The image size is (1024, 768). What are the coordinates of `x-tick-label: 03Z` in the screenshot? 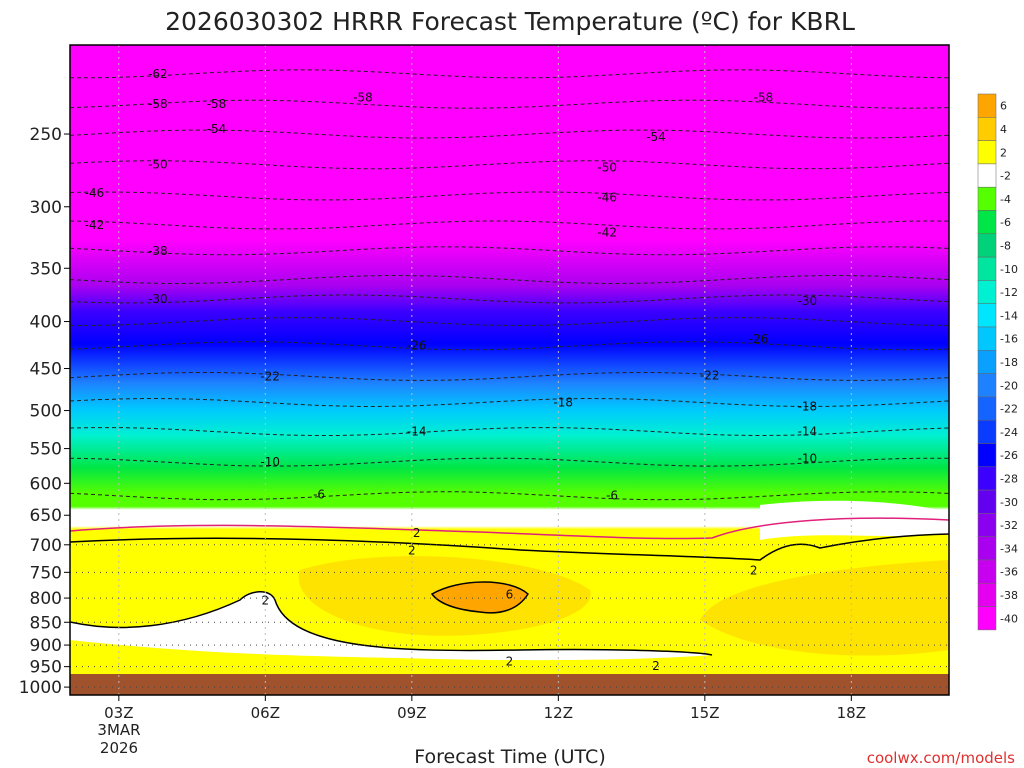 It's located at (118, 713).